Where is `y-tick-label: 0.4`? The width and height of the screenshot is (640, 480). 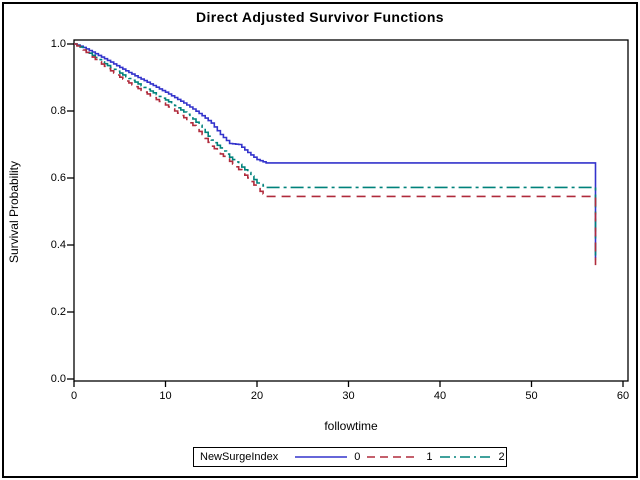
y-tick-label: 0.4 is located at coordinates (58, 245).